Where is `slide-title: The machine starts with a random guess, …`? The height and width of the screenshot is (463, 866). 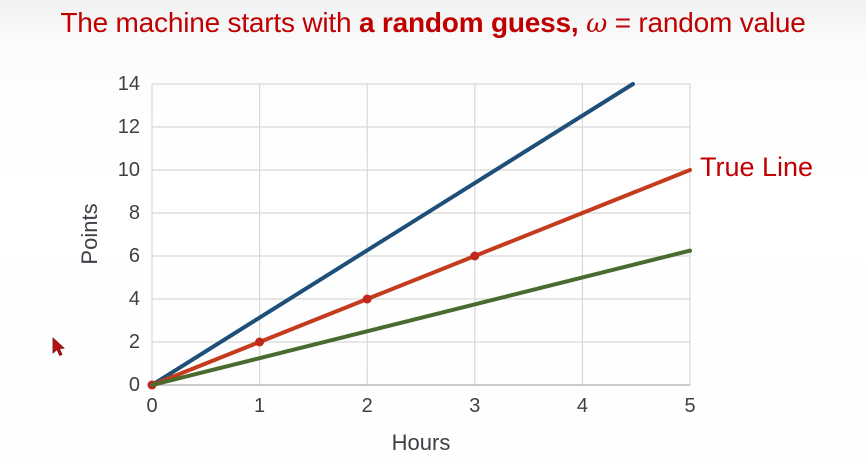 slide-title: The machine starts with a random guess, … is located at coordinates (433, 23).